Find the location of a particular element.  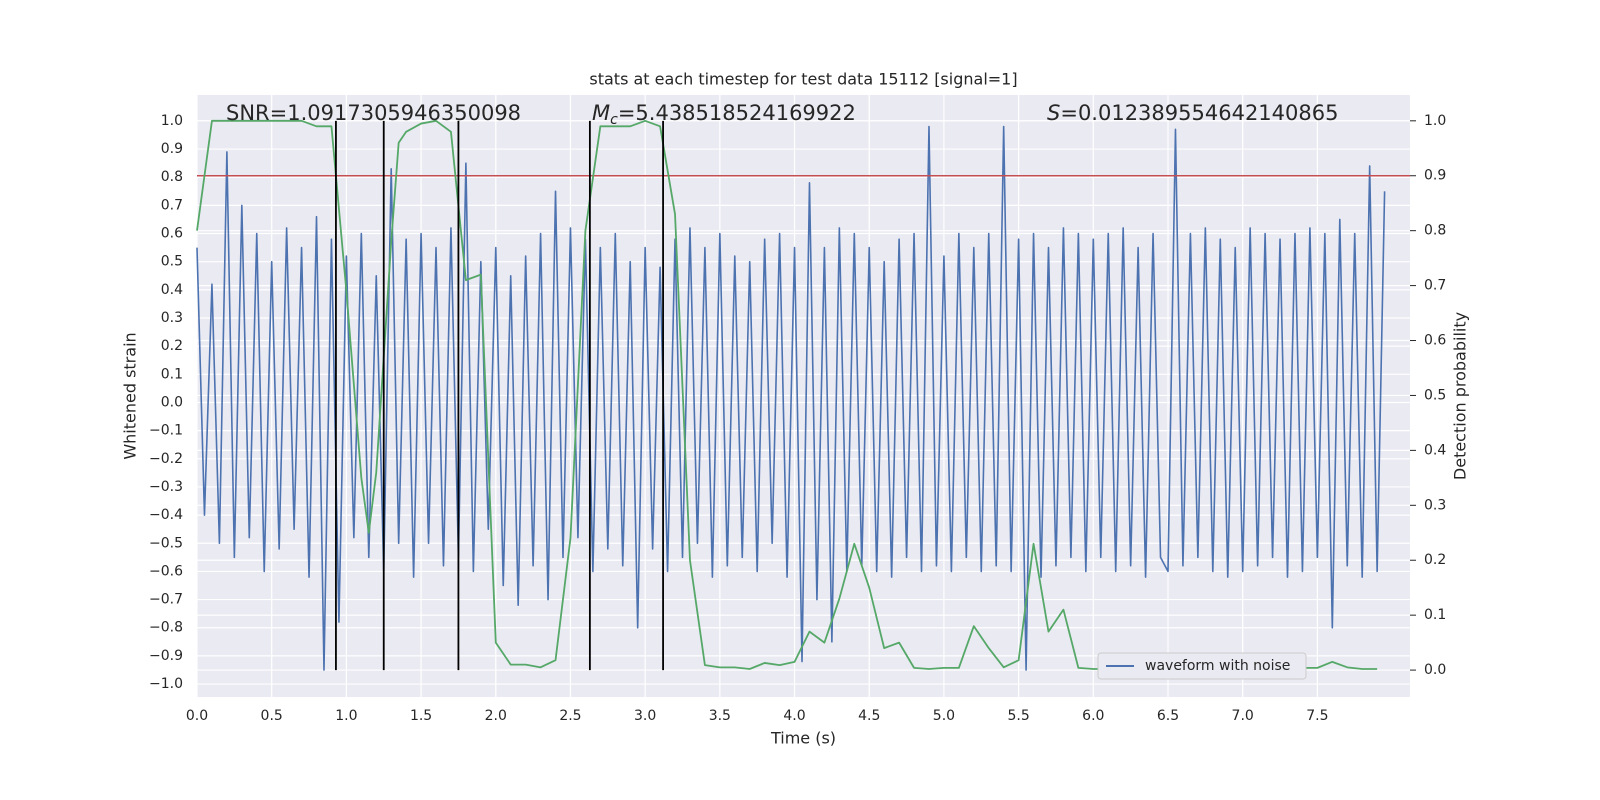

y-tick-label: −0.3 is located at coordinates (166, 487).